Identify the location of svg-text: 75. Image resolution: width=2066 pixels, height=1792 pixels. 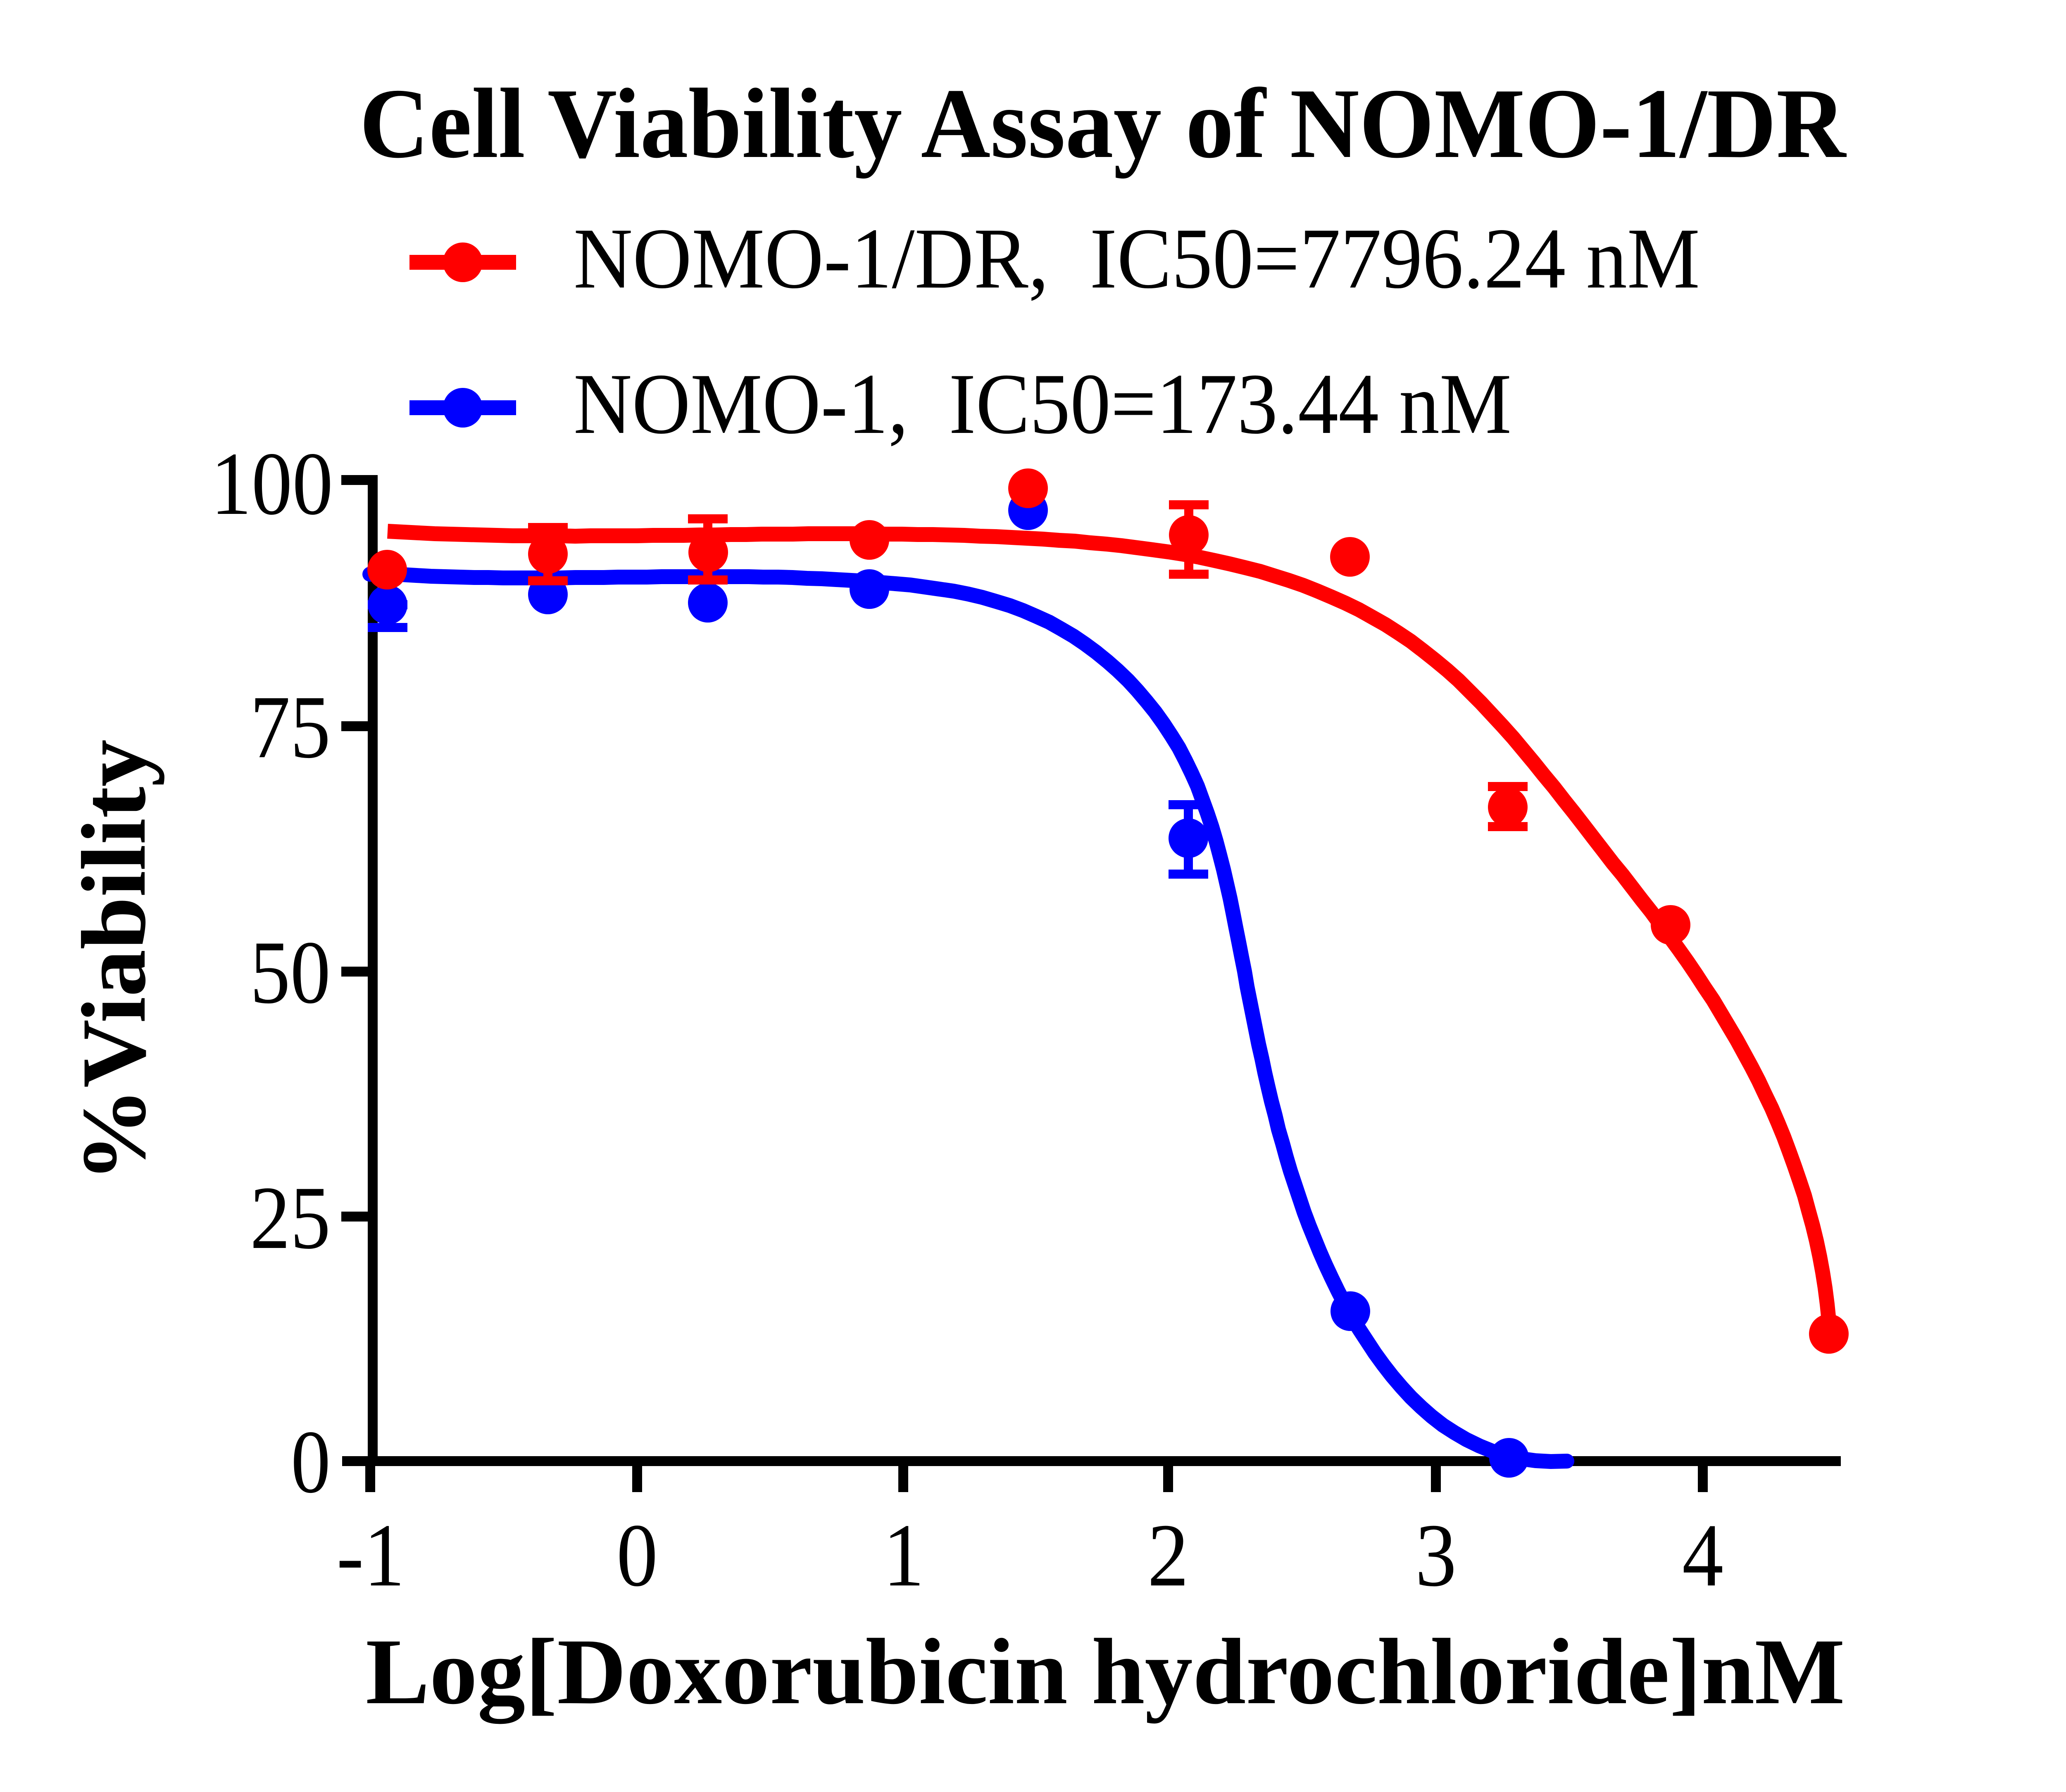
(291, 727).